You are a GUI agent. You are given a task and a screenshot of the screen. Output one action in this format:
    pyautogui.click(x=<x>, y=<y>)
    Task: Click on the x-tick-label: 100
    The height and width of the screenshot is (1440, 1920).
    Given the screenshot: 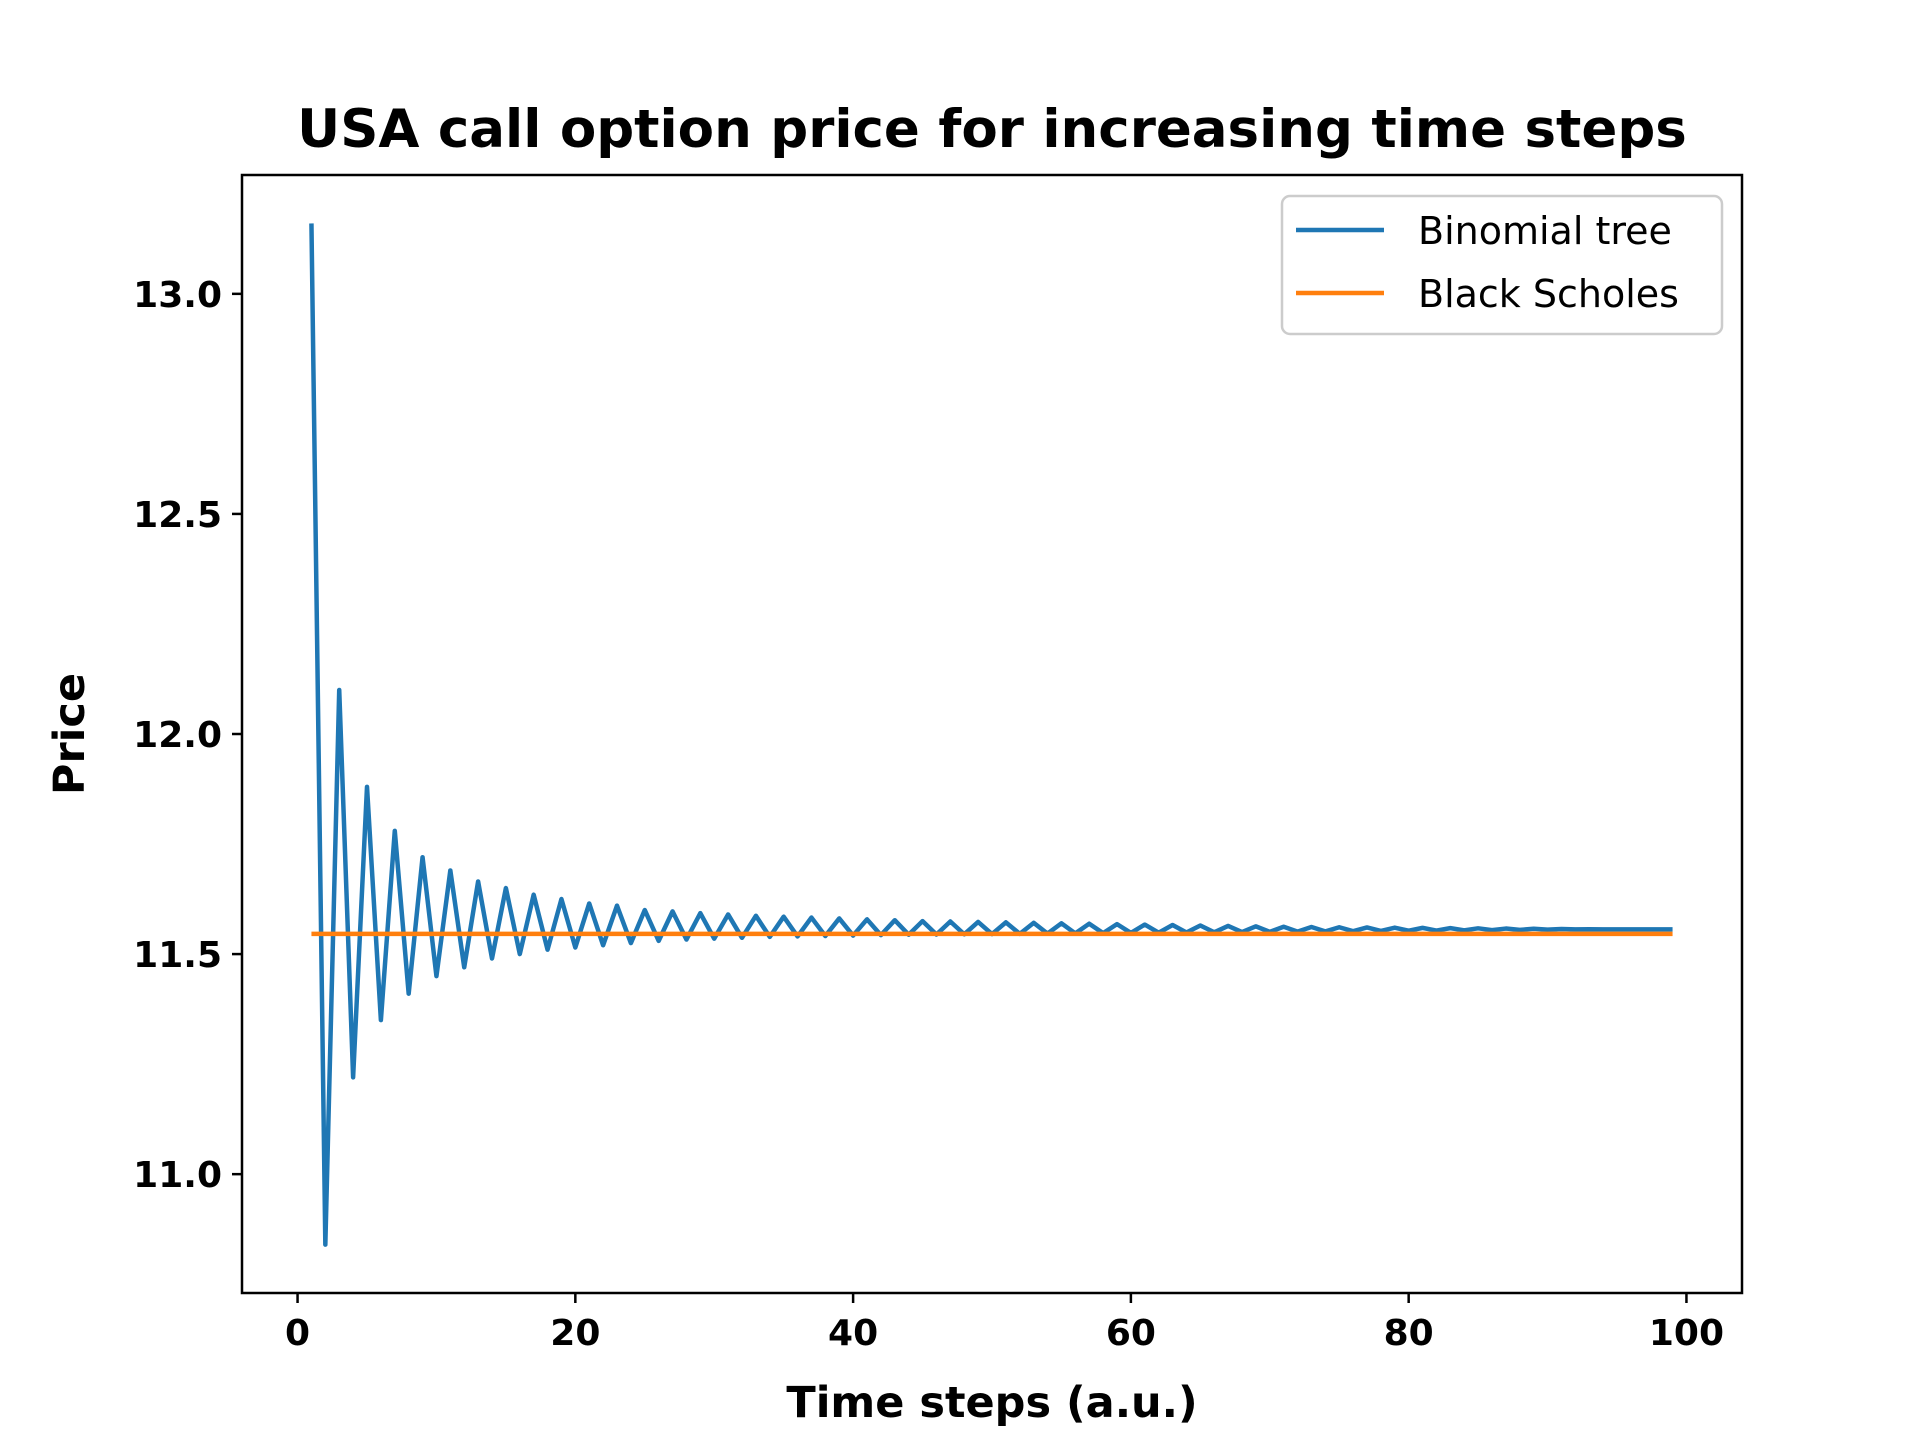 What is the action you would take?
    pyautogui.click(x=1686, y=1333)
    